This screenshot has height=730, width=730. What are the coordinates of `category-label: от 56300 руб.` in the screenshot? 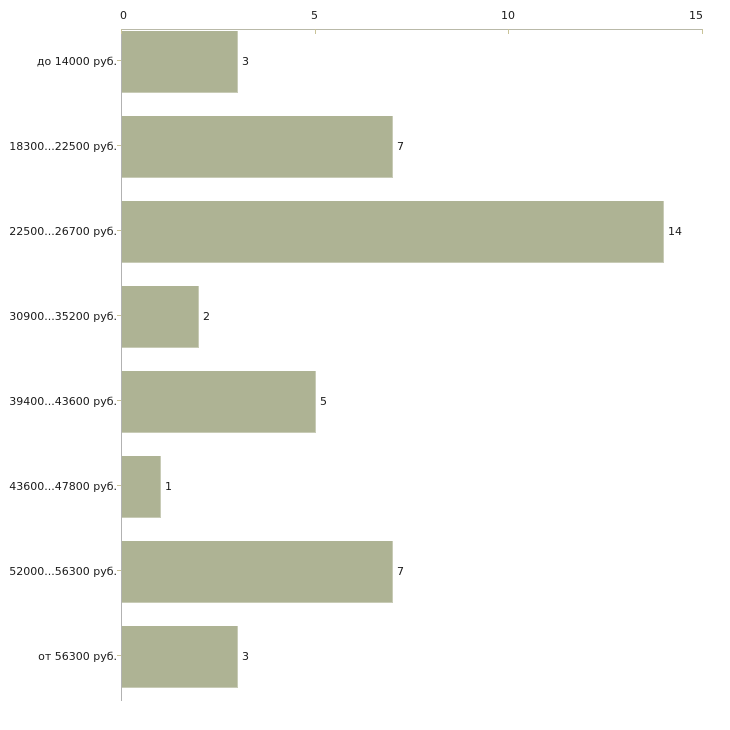 It's located at (77, 656).